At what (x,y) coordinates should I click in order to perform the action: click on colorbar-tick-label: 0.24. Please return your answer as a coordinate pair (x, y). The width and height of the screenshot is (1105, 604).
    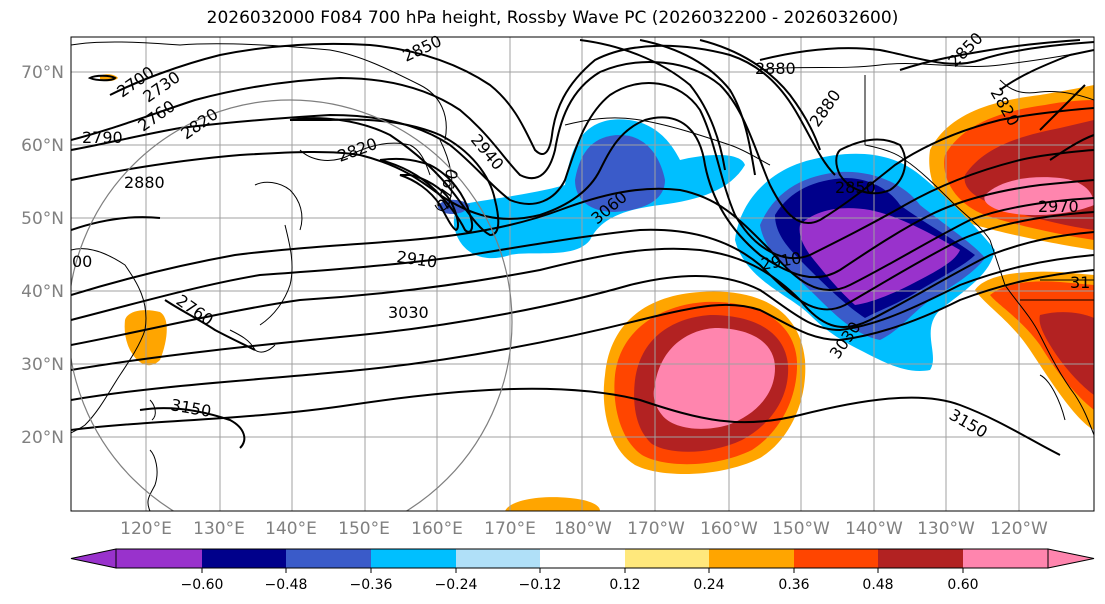
    Looking at the image, I should click on (708, 585).